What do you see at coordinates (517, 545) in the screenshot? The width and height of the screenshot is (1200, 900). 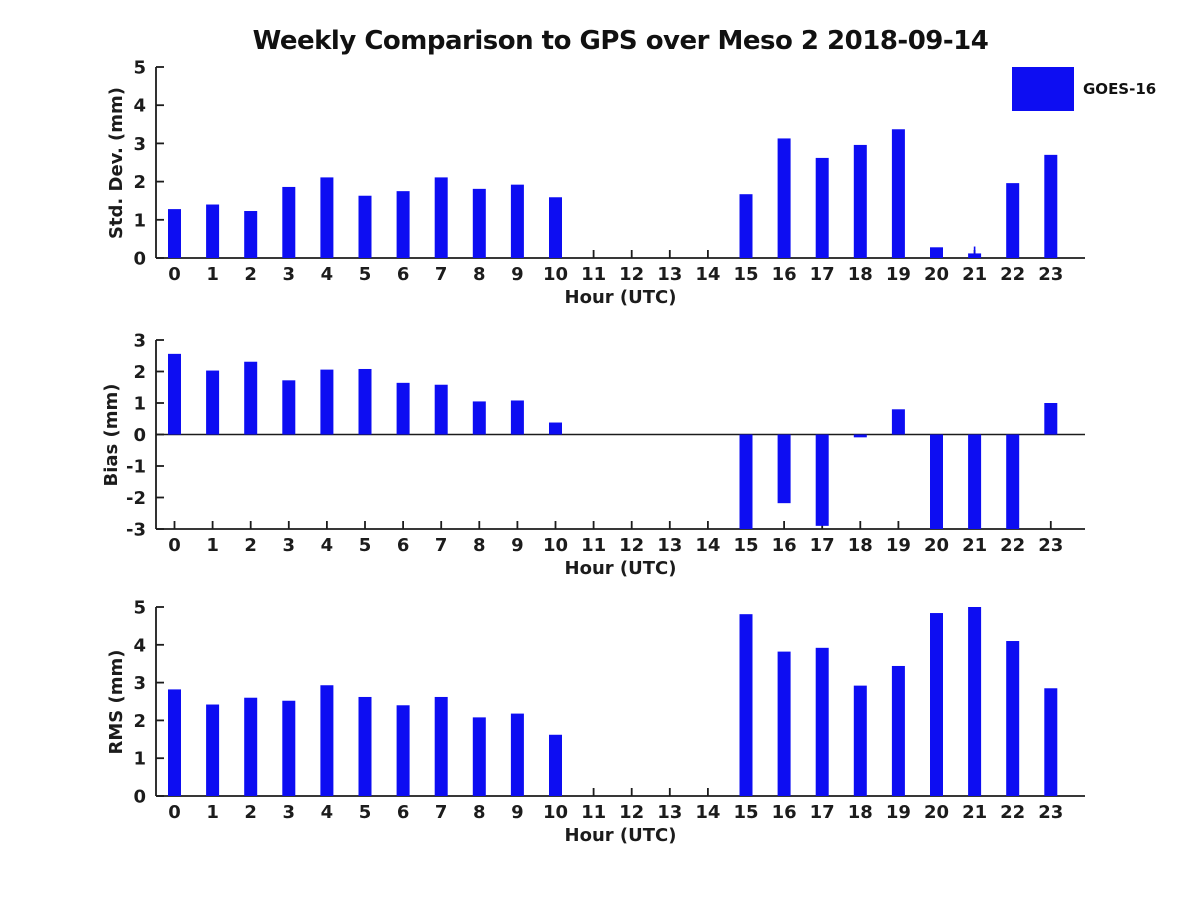 I see `x-tick-label: 9` at bounding box center [517, 545].